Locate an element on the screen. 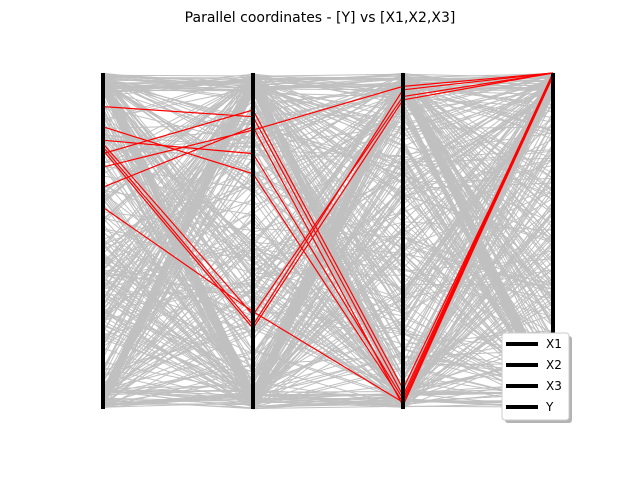 The height and width of the screenshot is (480, 640). highlighted-line is located at coordinates (328, 120).